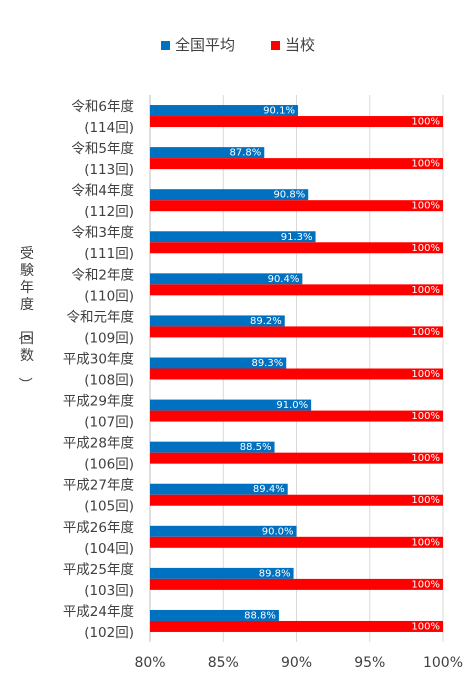 The height and width of the screenshot is (699, 476). I want to click on legend-swatch-national-average, so click(165, 45).